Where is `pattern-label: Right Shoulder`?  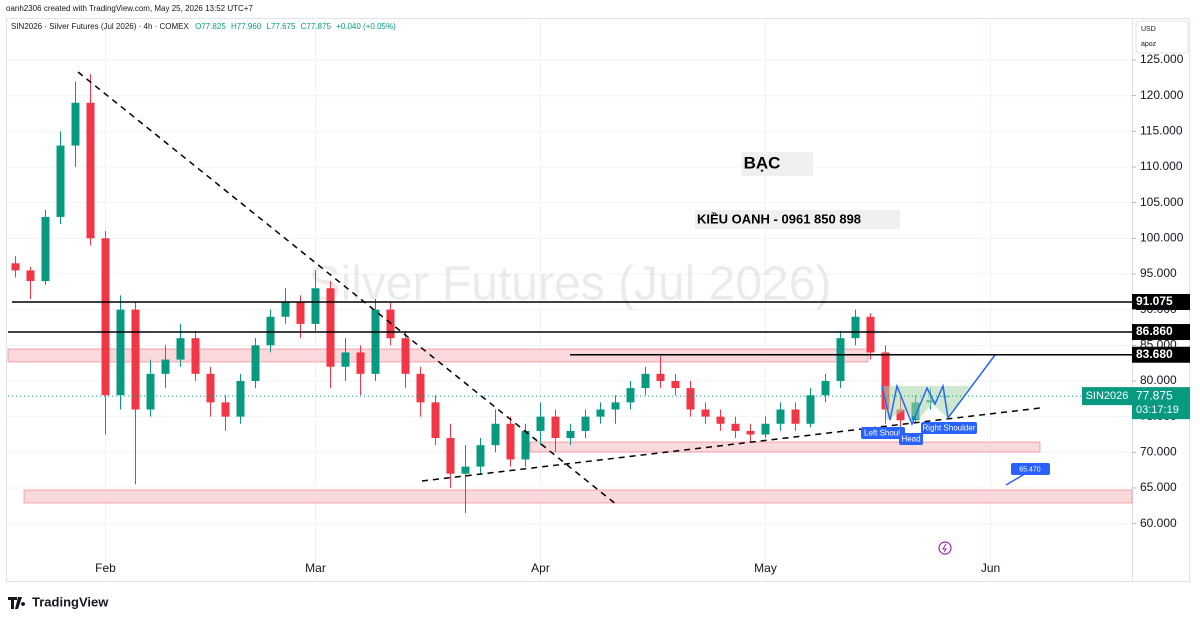
pattern-label: Right Shoulder is located at coordinates (949, 428).